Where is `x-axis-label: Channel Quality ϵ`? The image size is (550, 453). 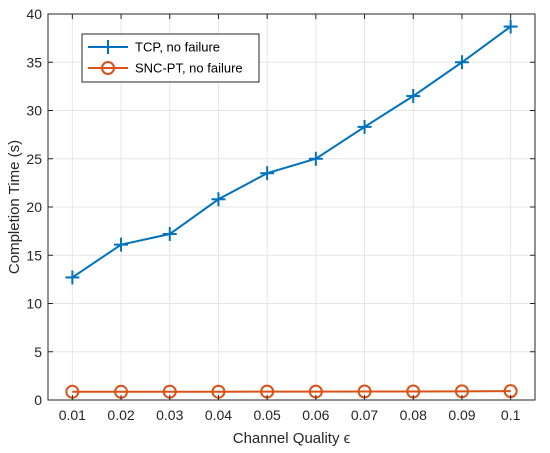 x-axis-label: Channel Quality ϵ is located at coordinates (292, 438).